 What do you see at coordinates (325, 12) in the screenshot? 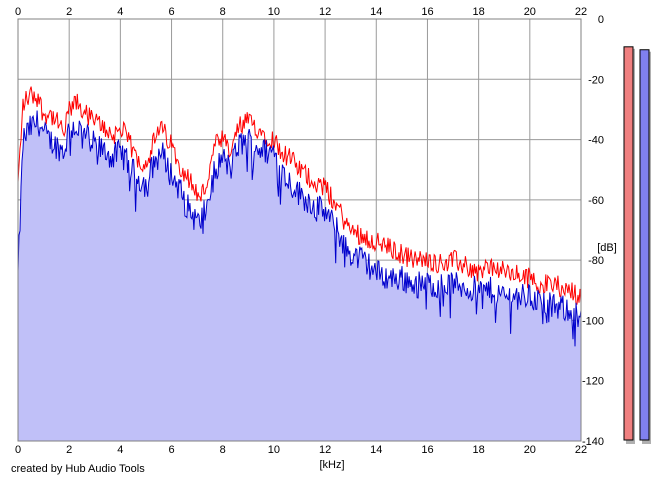
I see `x-tick-label-top: 12` at bounding box center [325, 12].